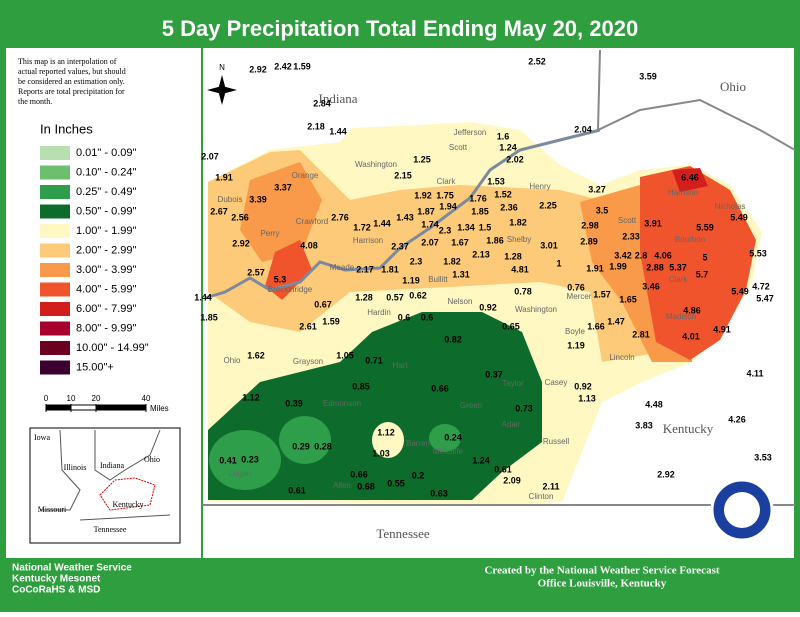 This screenshot has width=800, height=617. What do you see at coordinates (681, 316) in the screenshot?
I see `county-label: Madison` at bounding box center [681, 316].